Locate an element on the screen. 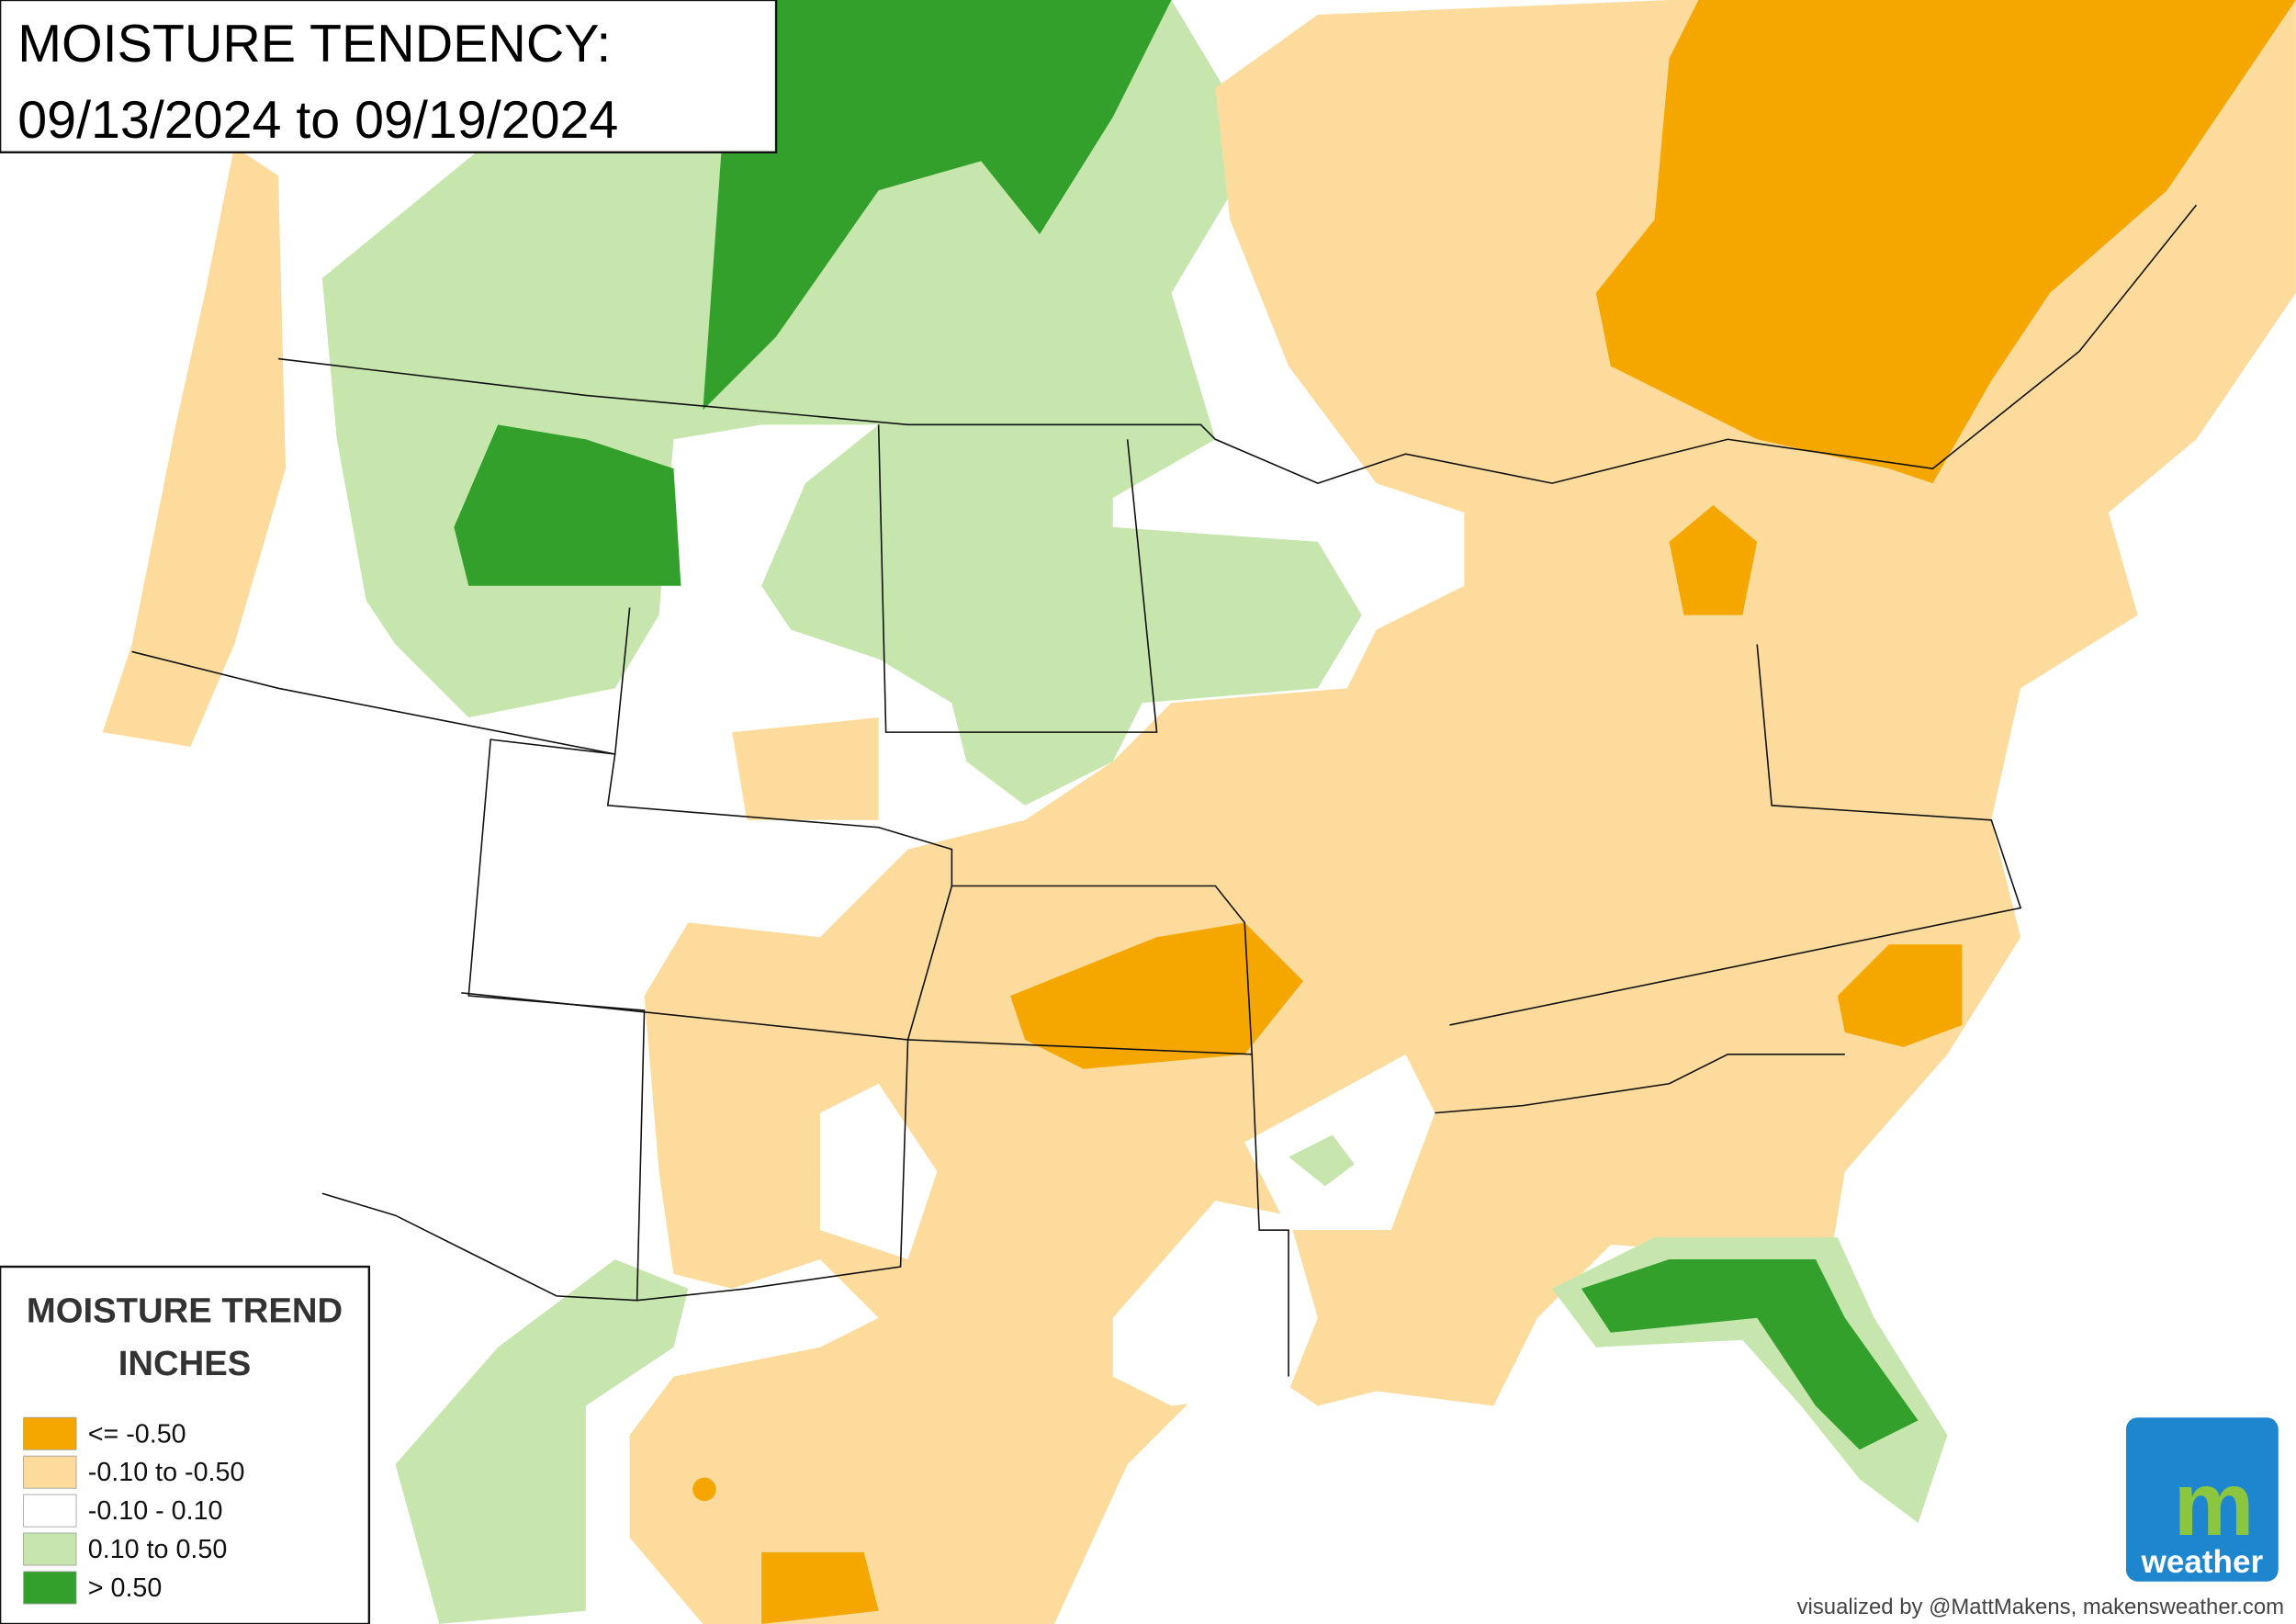 The width and height of the screenshot is (2296, 1624). logo: m weather is located at coordinates (2202, 1499).